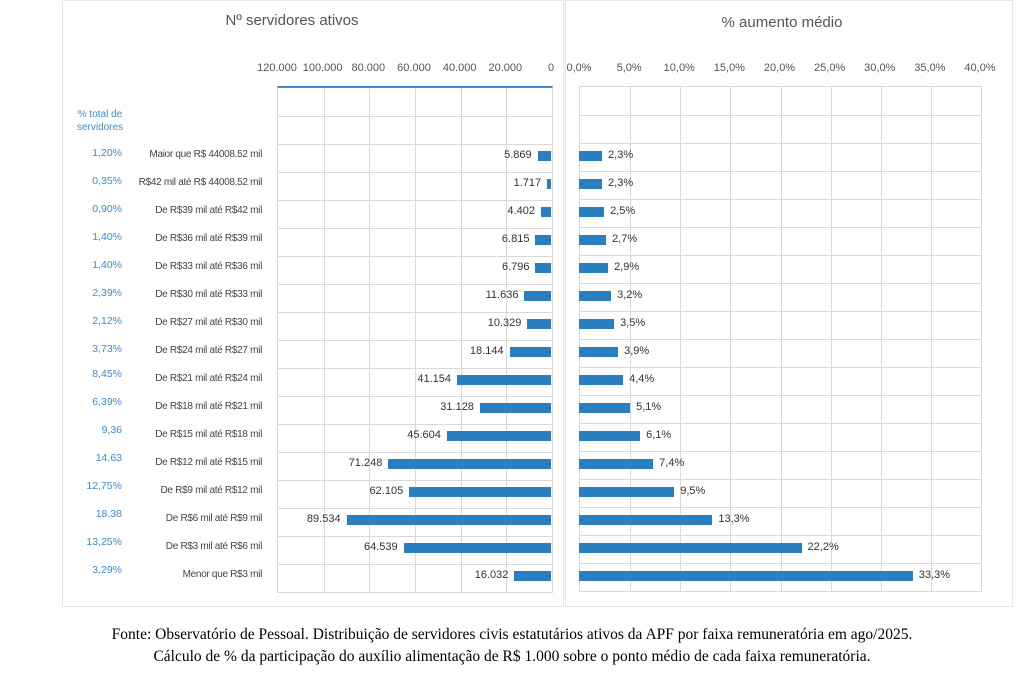  I want to click on share-value: 3,73%, so click(107, 349).